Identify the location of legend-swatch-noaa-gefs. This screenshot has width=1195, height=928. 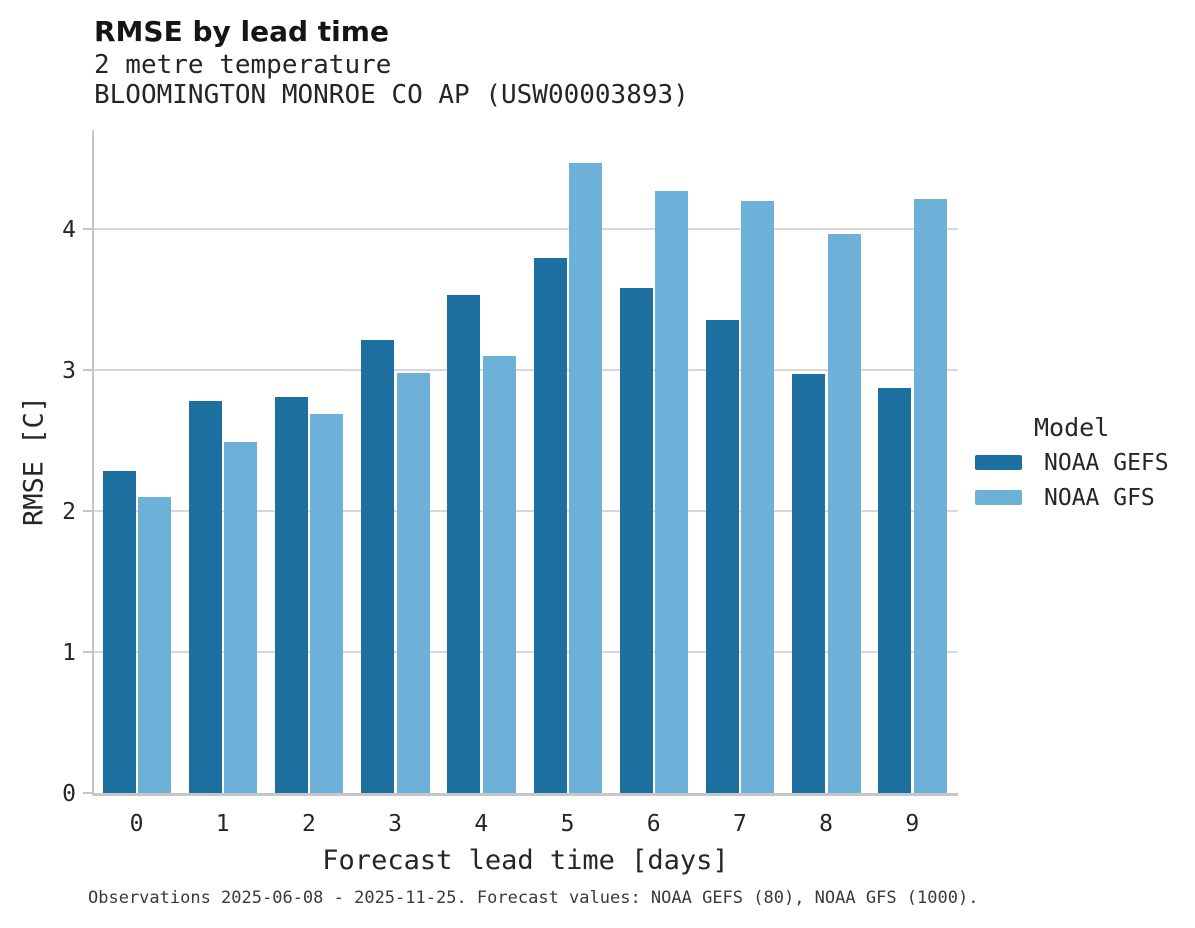
(998, 462).